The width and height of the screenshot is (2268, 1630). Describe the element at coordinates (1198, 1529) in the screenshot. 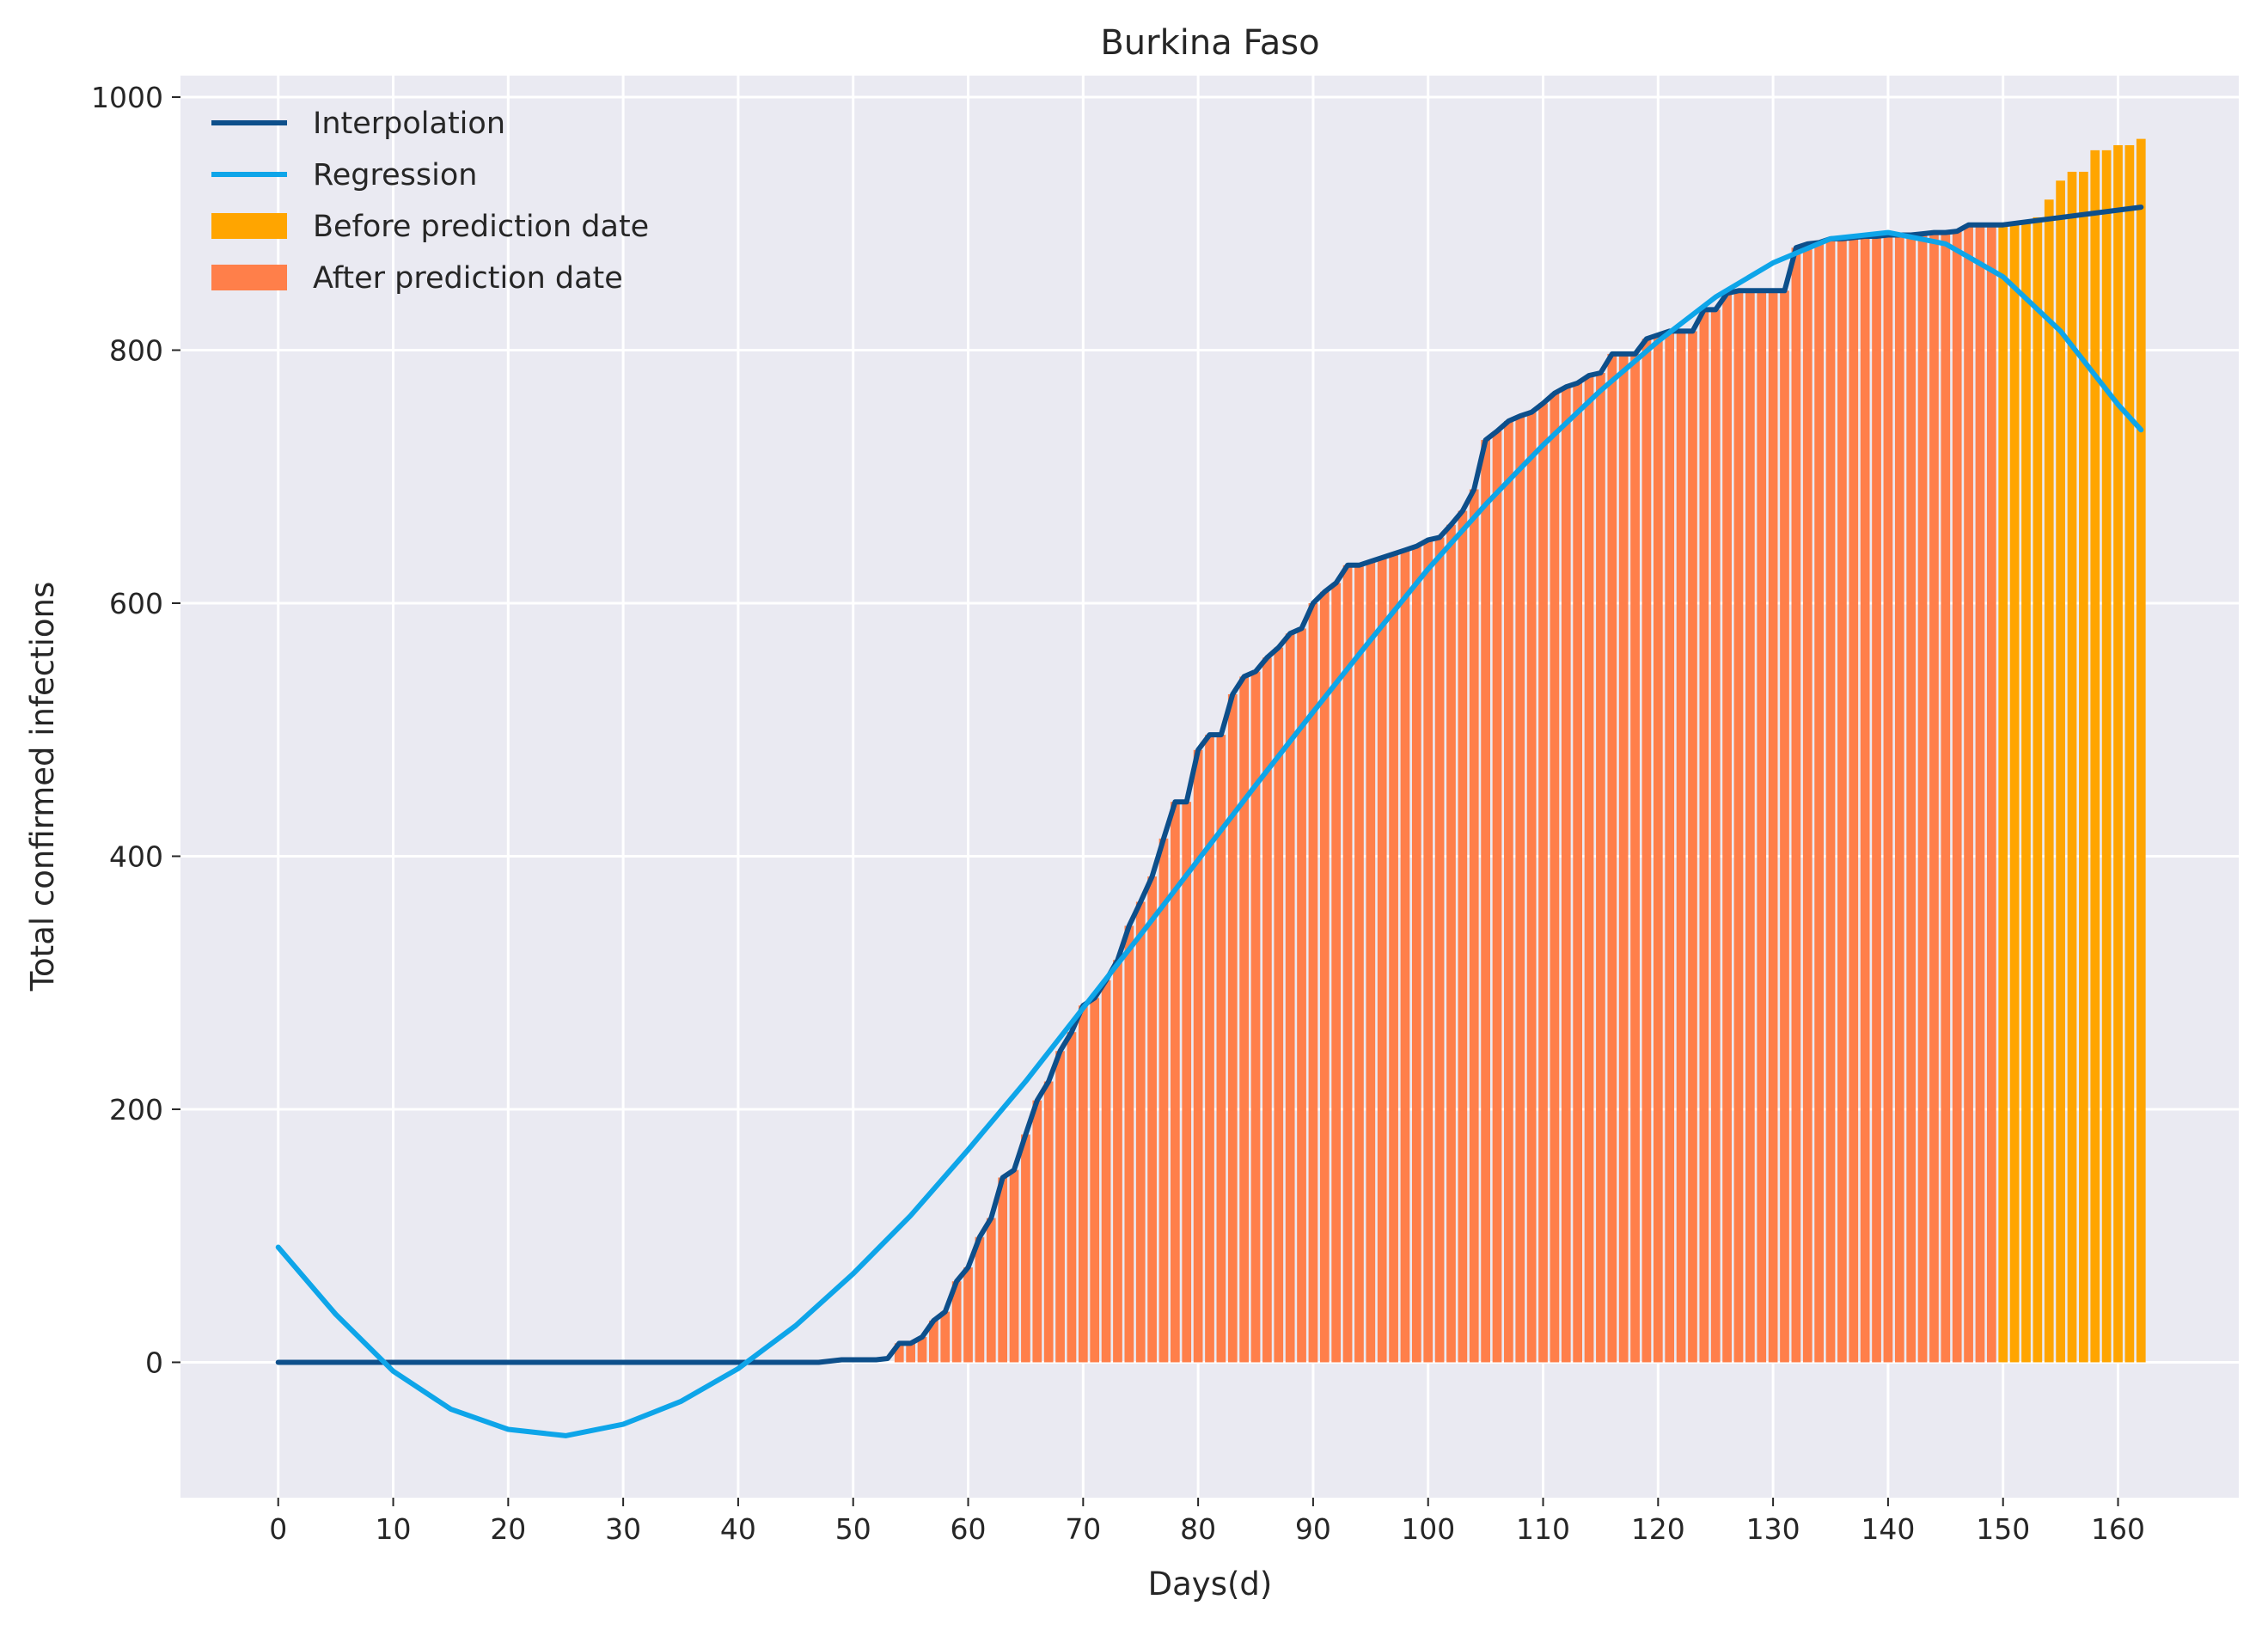

I see `x-tick-label: 80` at that location.